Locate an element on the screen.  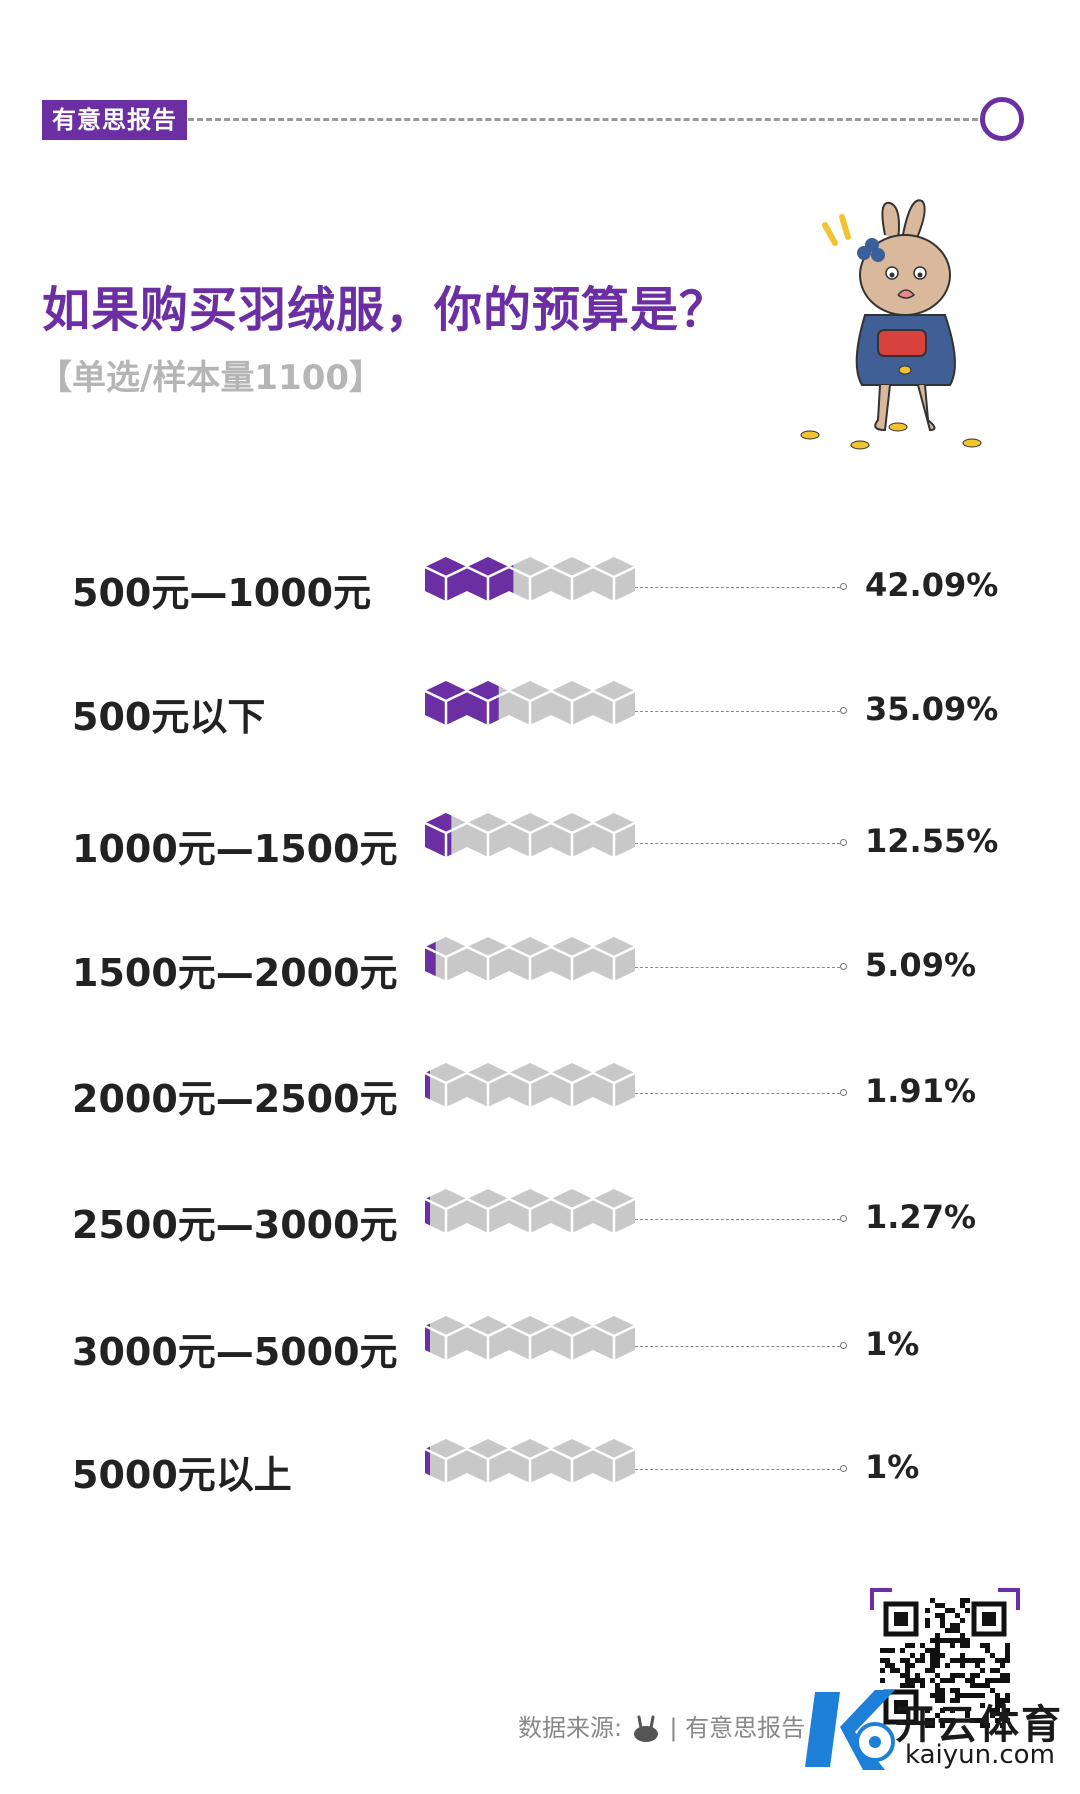
chart-row: 1500元—2000元 5.09% is located at coordinates (540, 966).